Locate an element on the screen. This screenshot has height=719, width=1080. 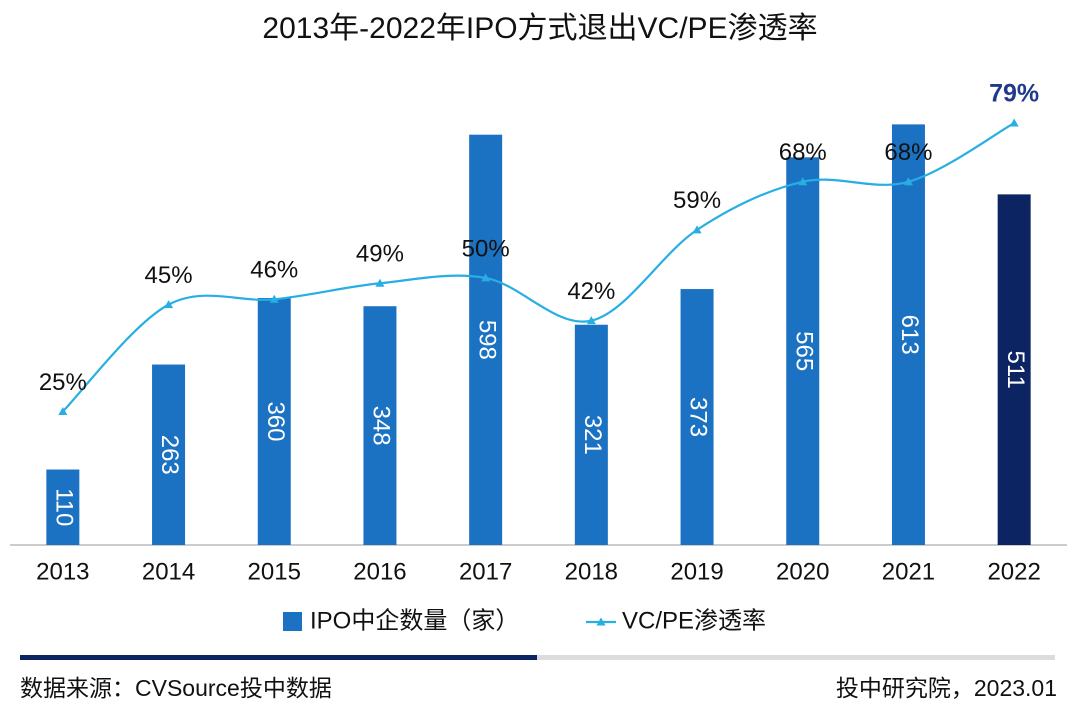
line-value-label: 50% is located at coordinates (486, 248).